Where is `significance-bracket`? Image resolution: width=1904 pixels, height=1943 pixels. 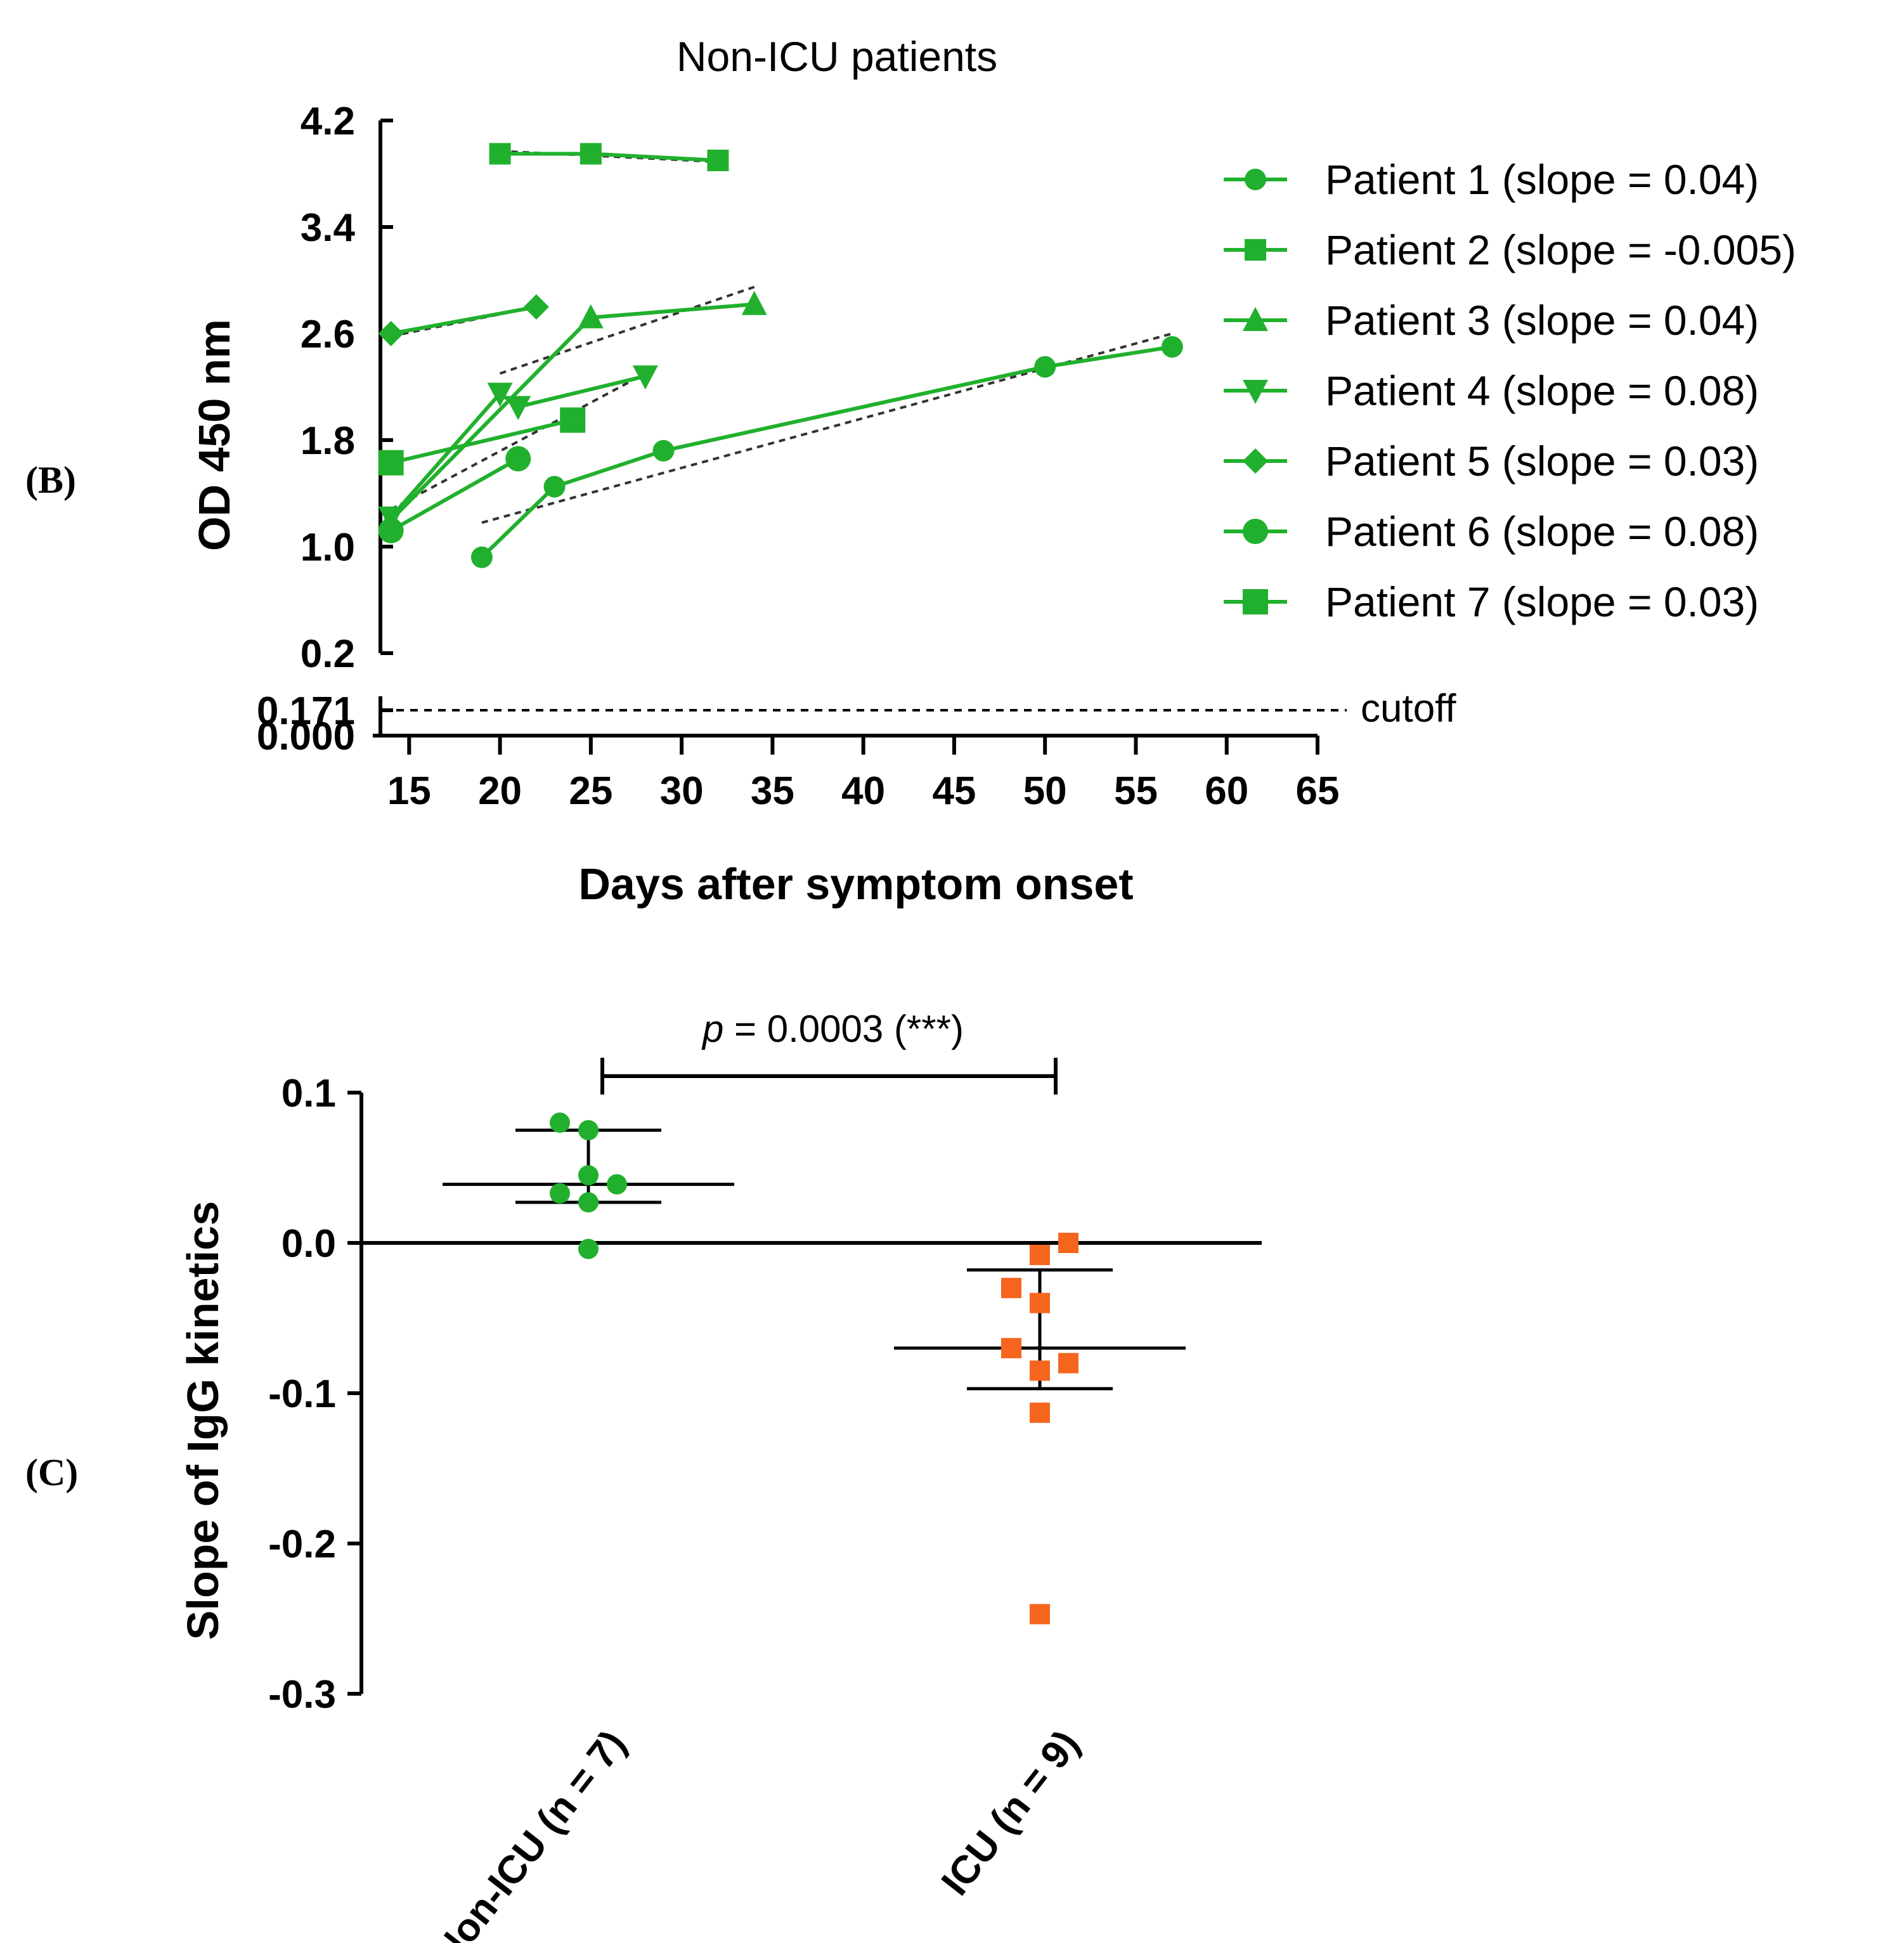 significance-bracket is located at coordinates (829, 1076).